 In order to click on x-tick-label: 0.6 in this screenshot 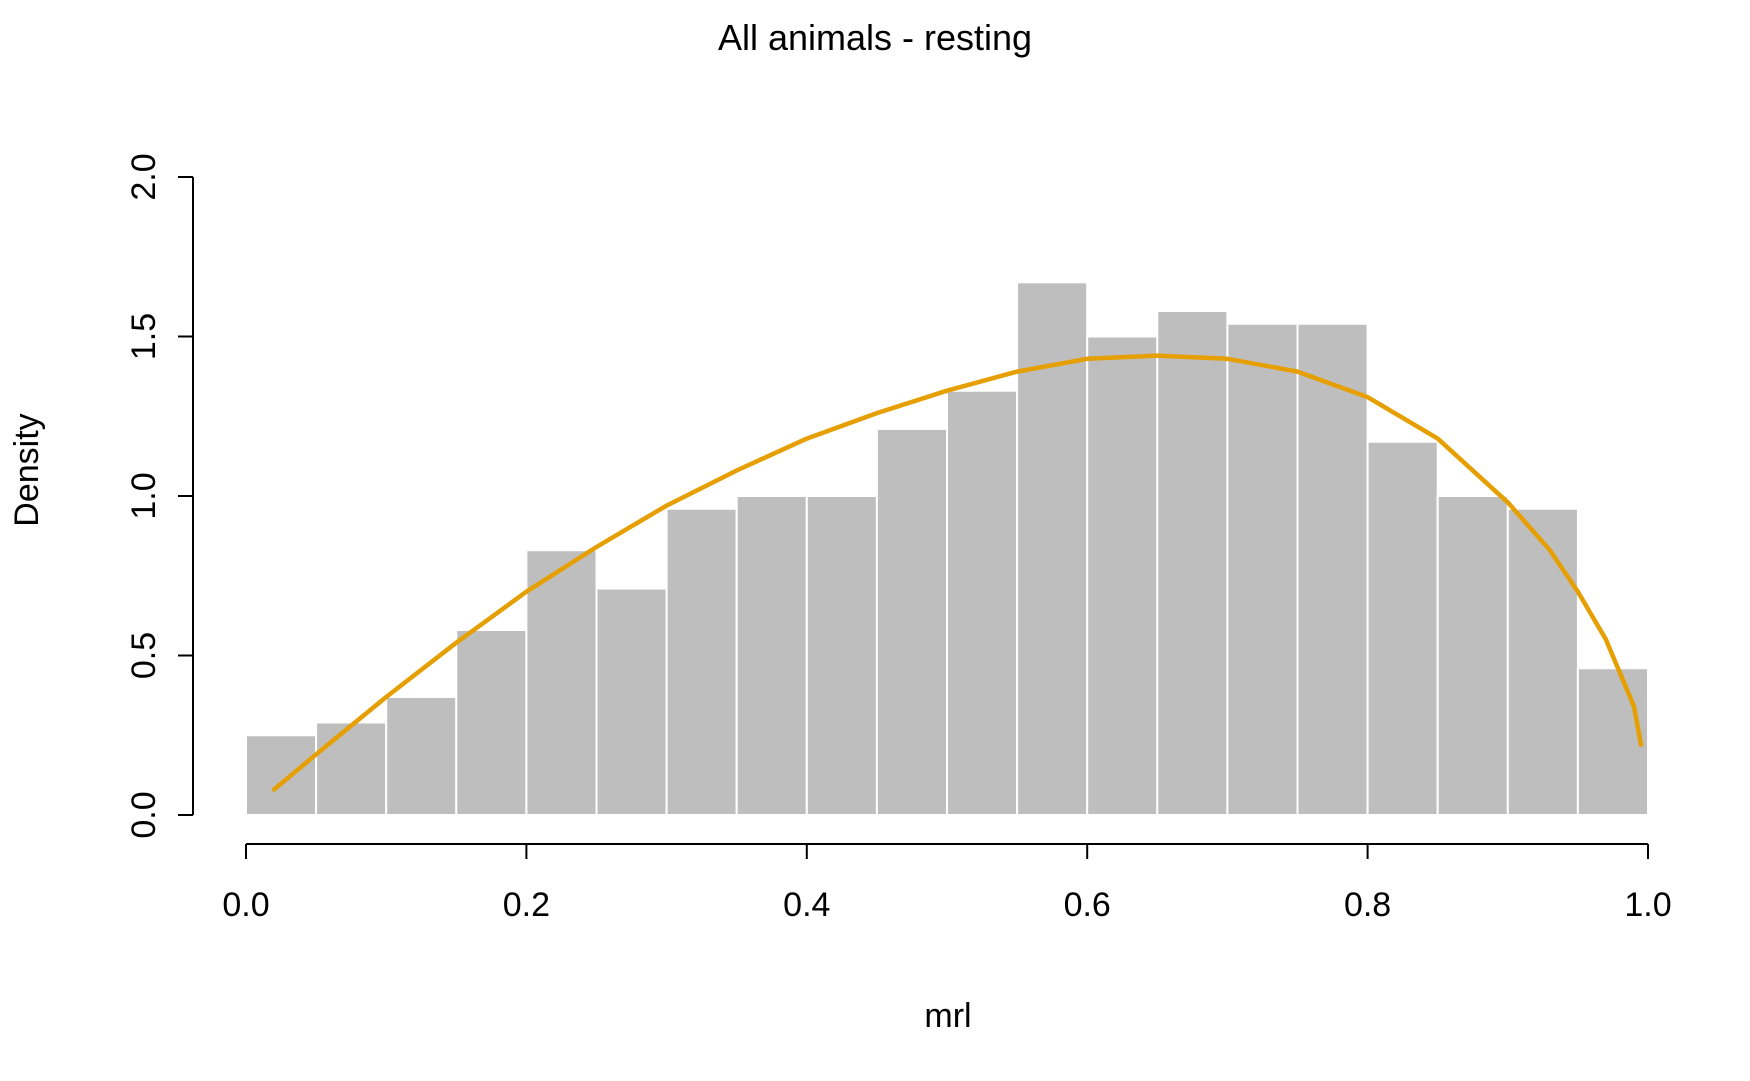, I will do `click(1087, 905)`.